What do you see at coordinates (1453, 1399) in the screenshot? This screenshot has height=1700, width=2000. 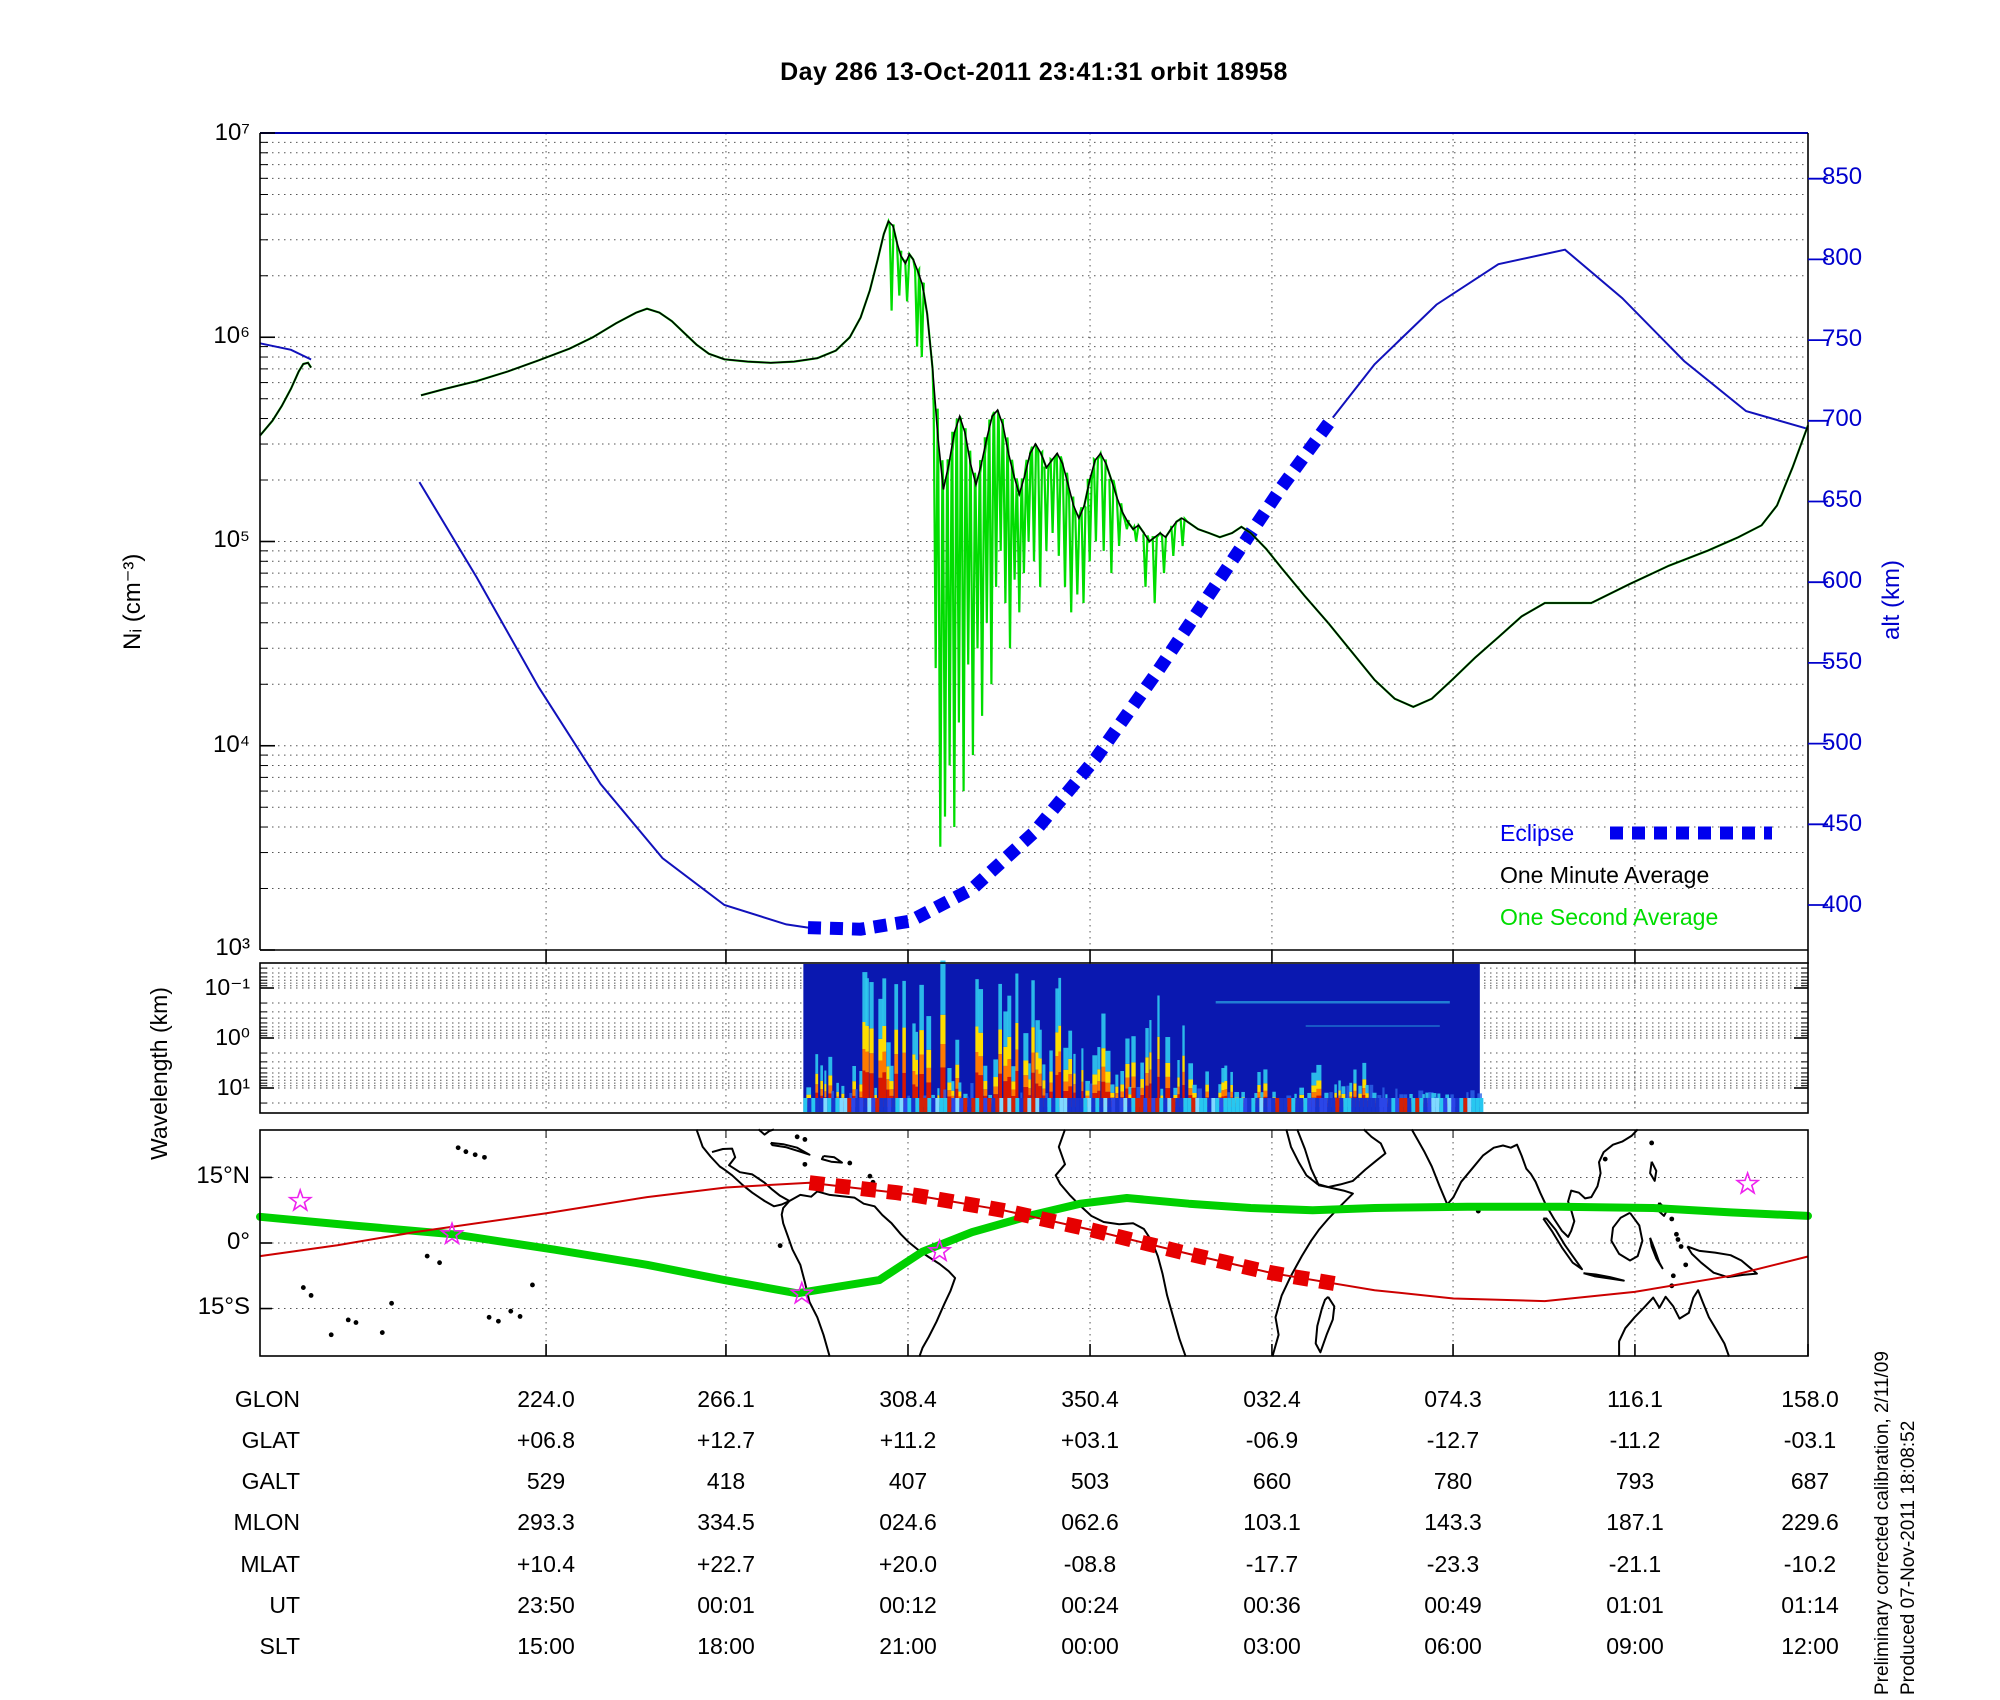 I see `glon-value: 074.3` at bounding box center [1453, 1399].